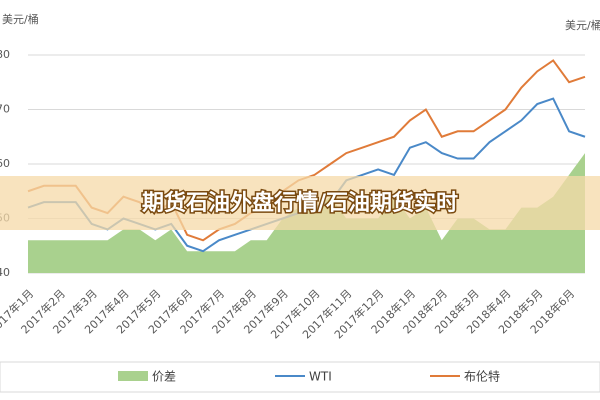 The width and height of the screenshot is (600, 400). I want to click on y-axis-title: 美元/桶, so click(20, 19).